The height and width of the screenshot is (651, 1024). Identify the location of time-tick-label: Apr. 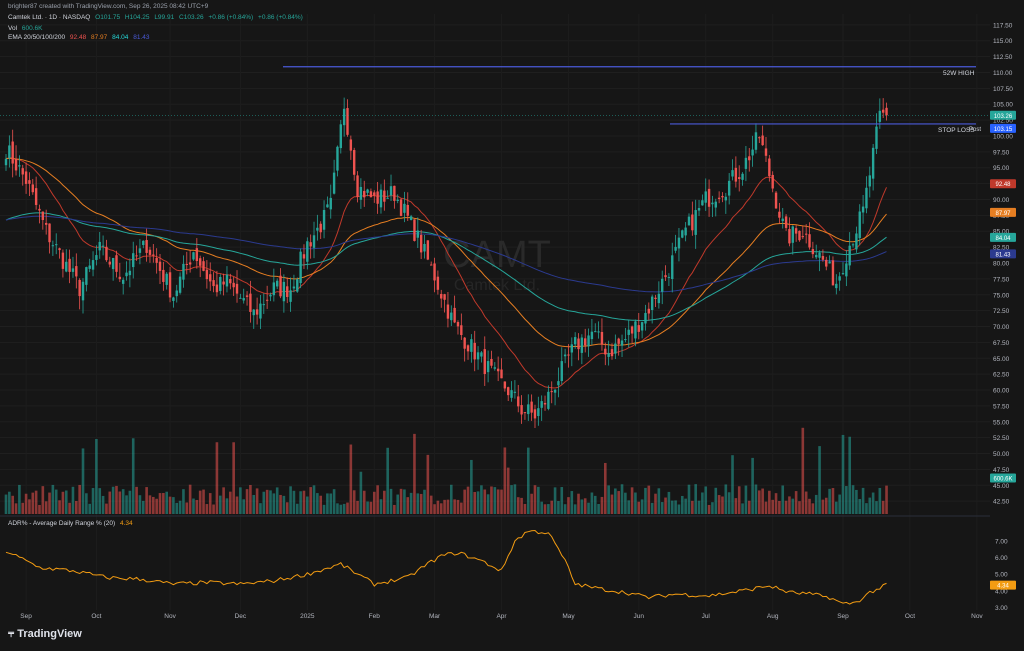
(501, 616).